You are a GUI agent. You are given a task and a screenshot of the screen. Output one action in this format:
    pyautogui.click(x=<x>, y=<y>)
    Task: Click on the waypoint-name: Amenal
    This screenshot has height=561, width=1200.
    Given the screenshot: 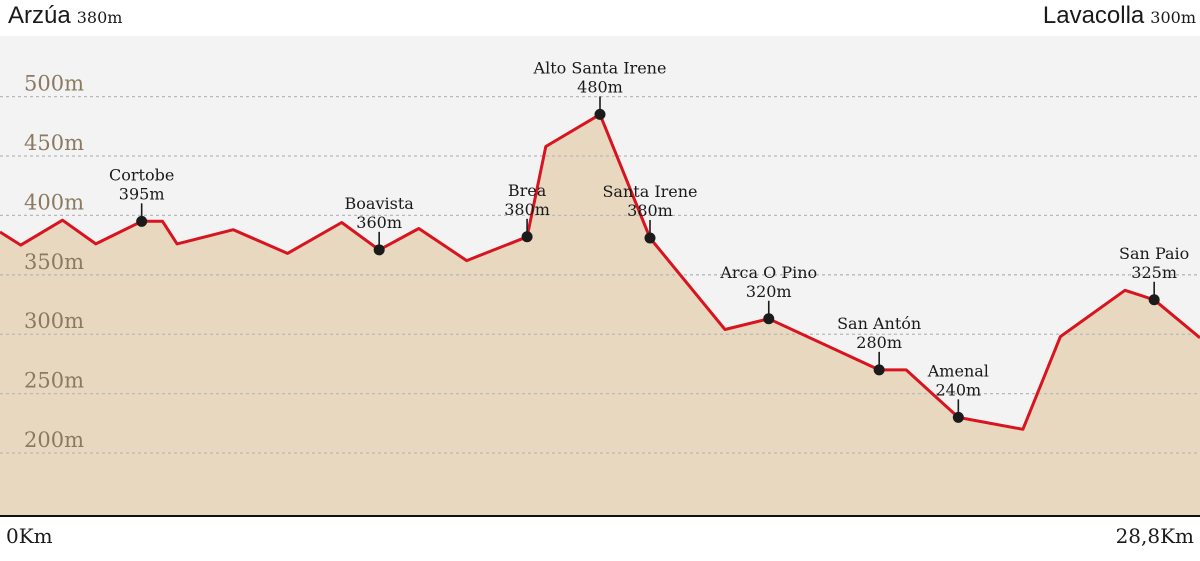 What is the action you would take?
    pyautogui.click(x=958, y=370)
    